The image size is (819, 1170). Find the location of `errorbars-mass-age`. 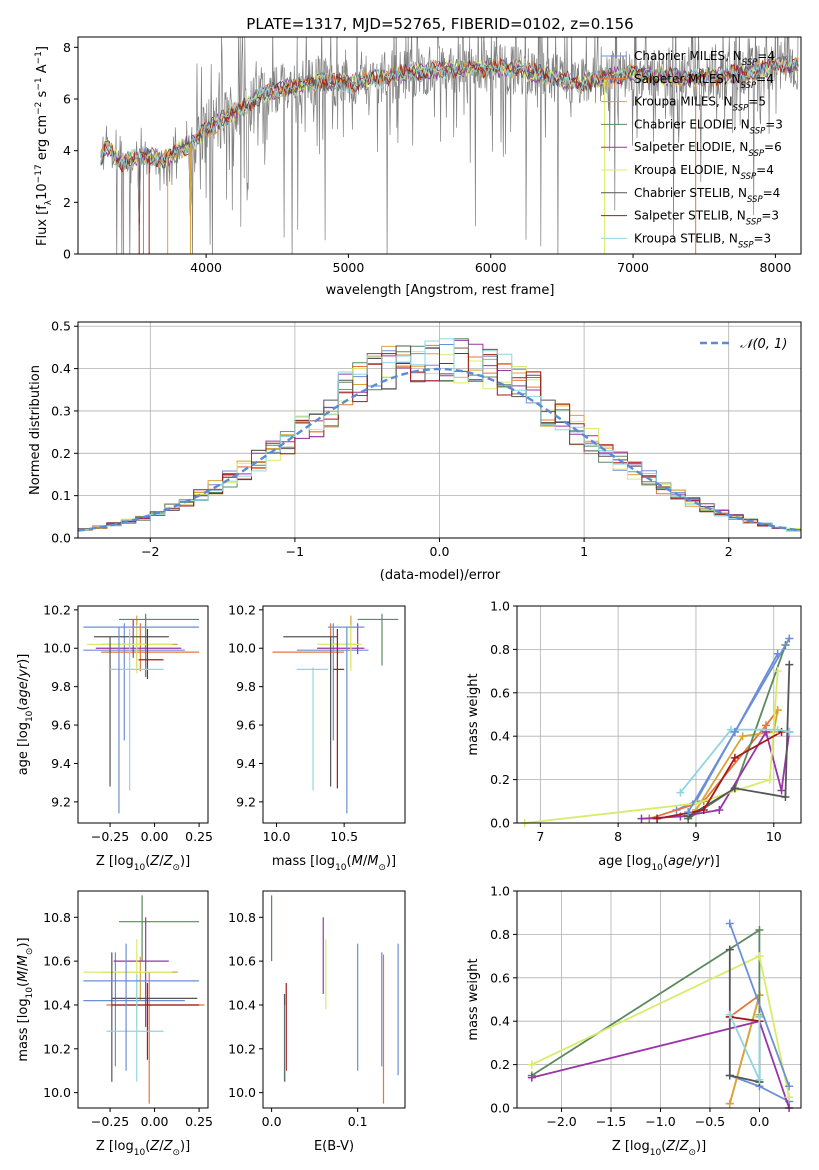

errorbars-mass-age is located at coordinates (335, 713).